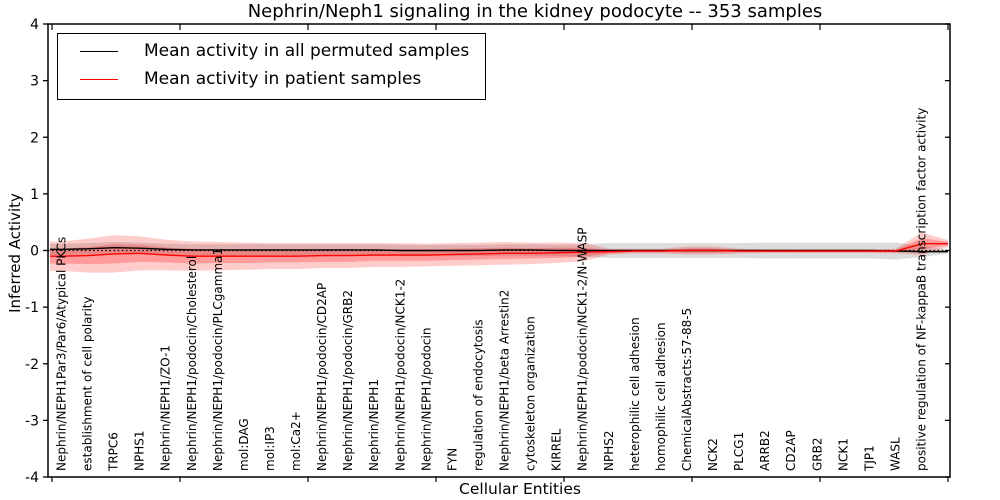 The height and width of the screenshot is (500, 1000). I want to click on x-category-label: Nephrin/NEPH1/podocin/GRB2, so click(348, 380).